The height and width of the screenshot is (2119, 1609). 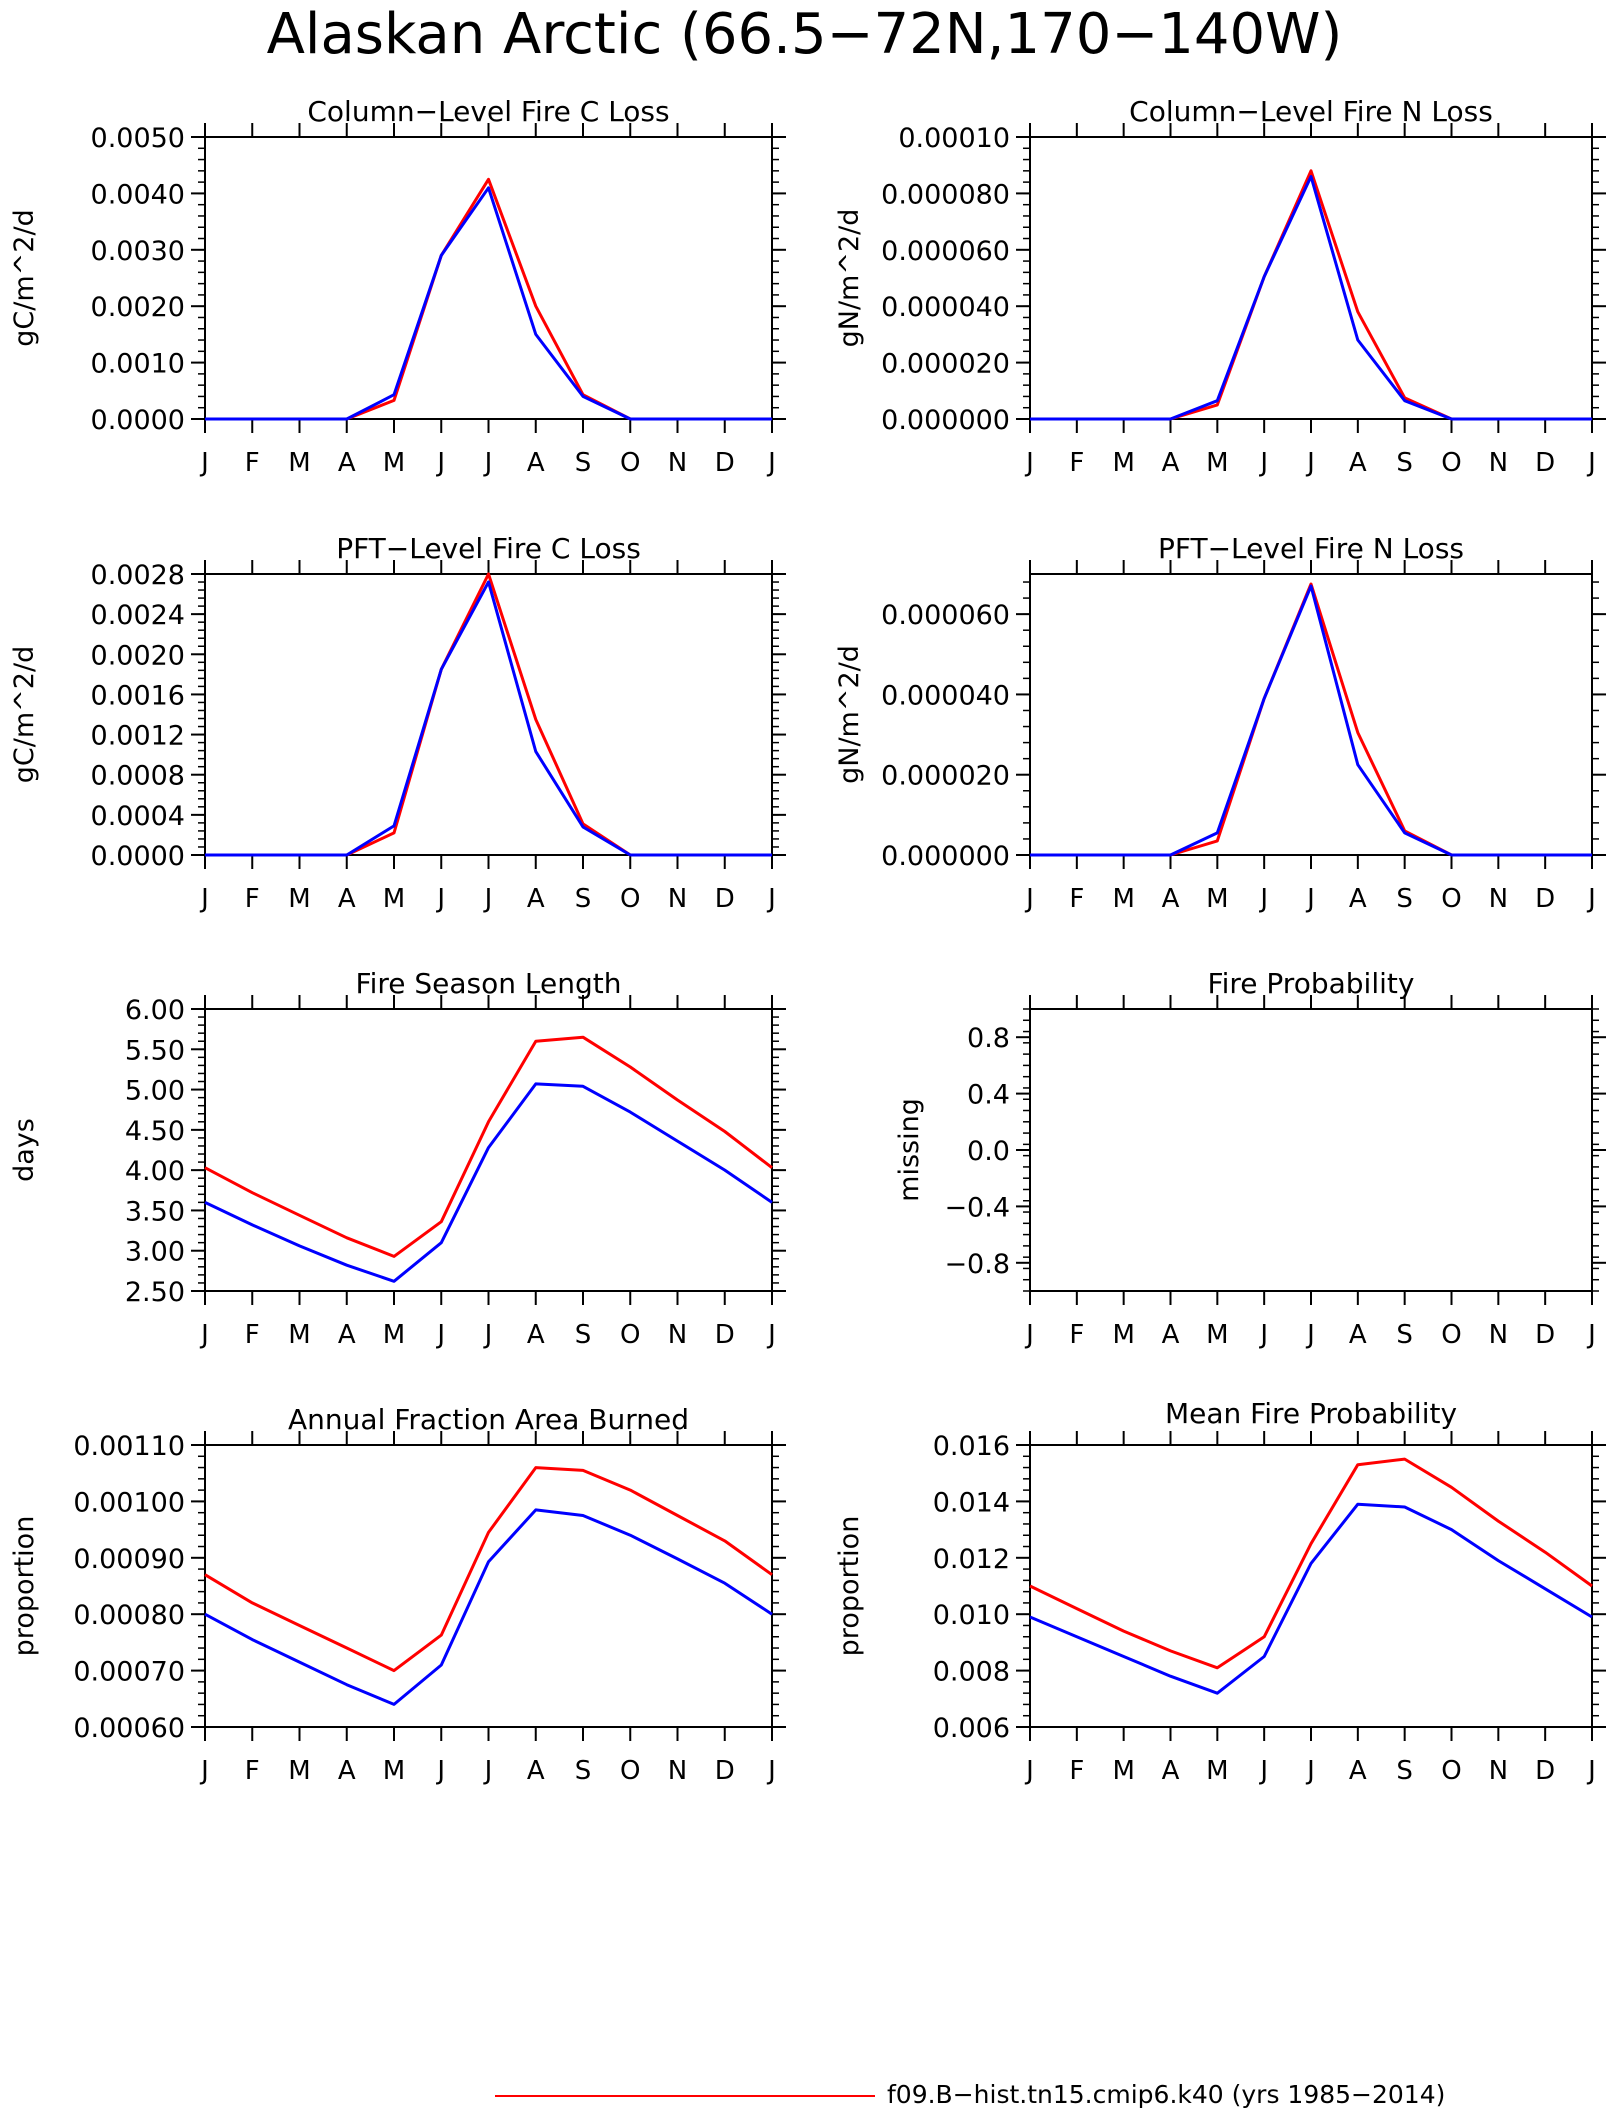 I want to click on y-tick-label: 0.0028, so click(x=138, y=575).